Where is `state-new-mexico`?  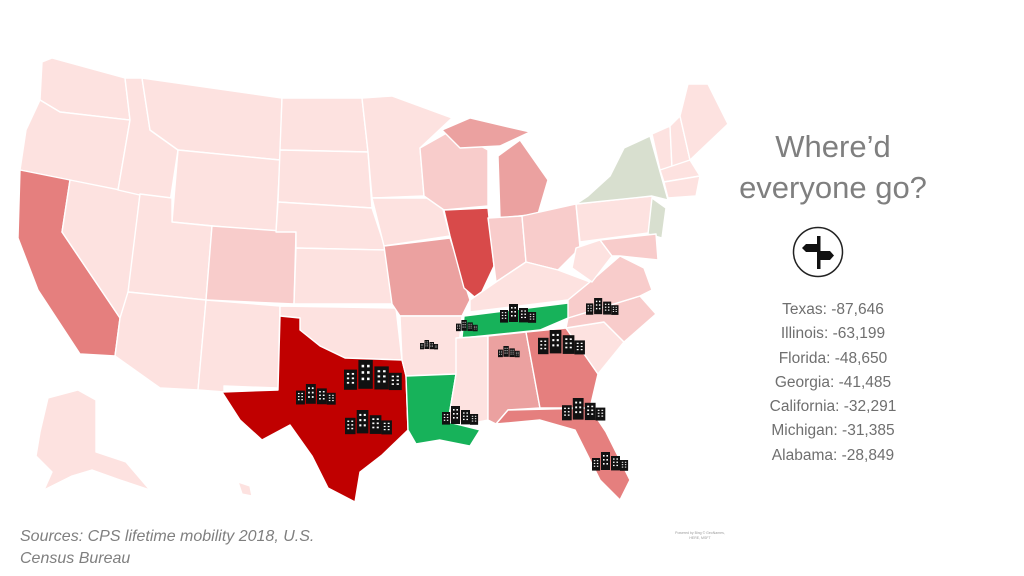 state-new-mexico is located at coordinates (239, 346).